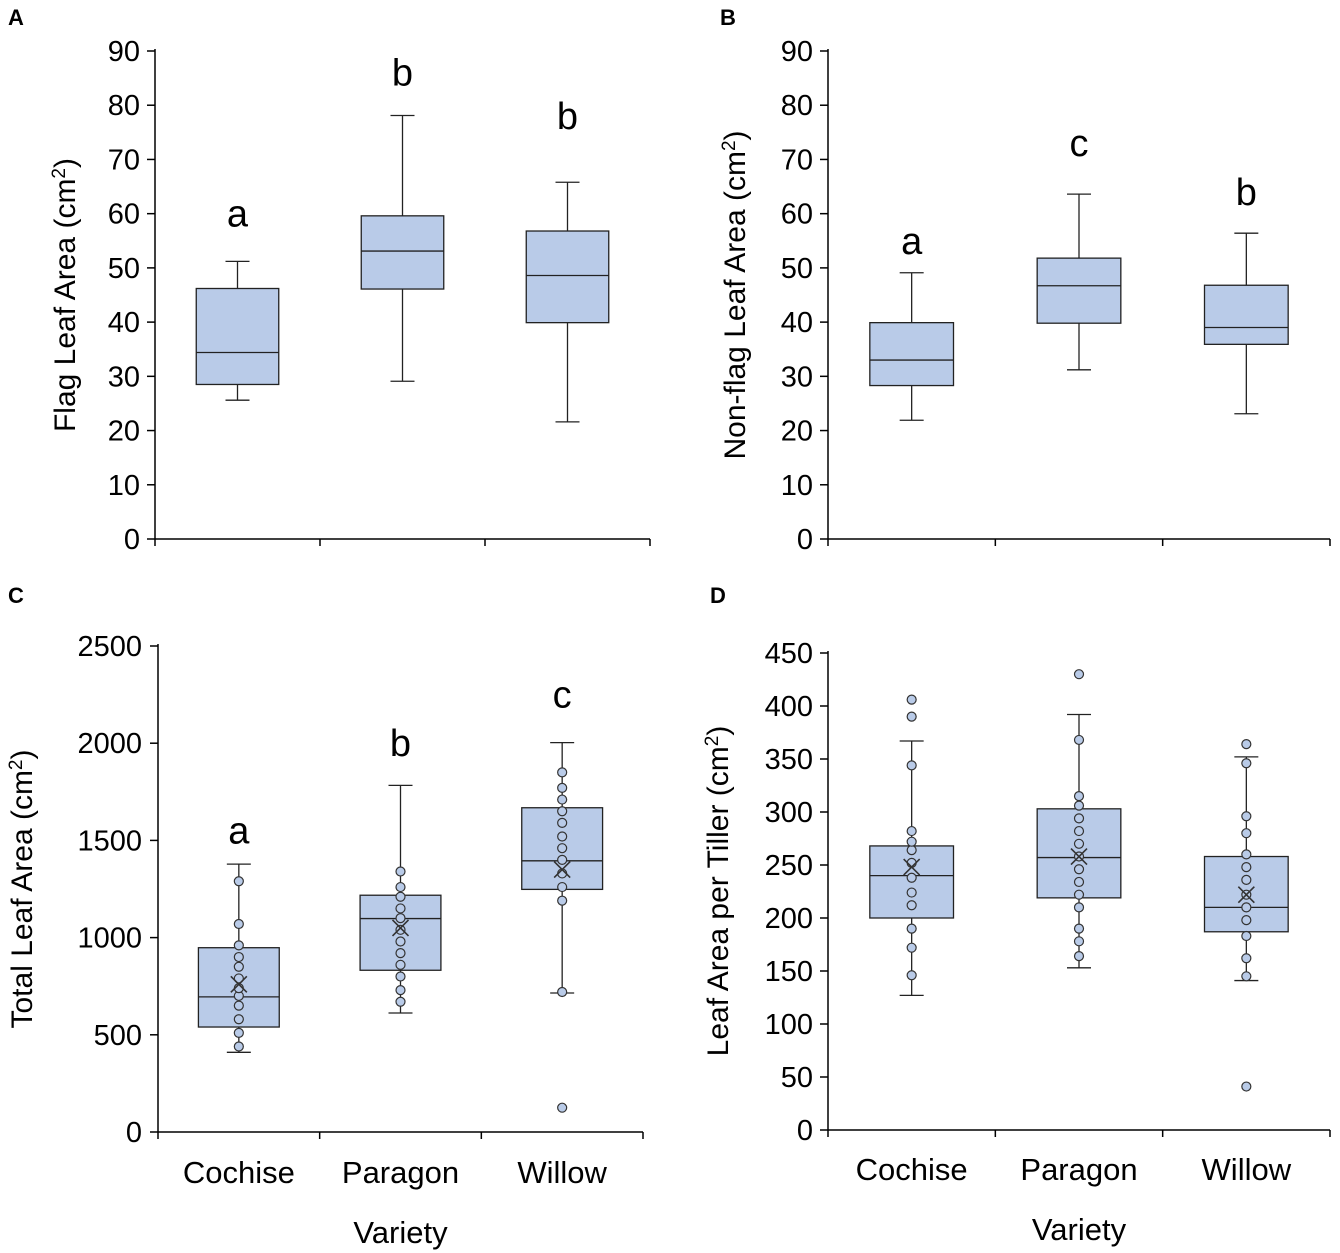  I want to click on y-tick-label: 450, so click(789, 654).